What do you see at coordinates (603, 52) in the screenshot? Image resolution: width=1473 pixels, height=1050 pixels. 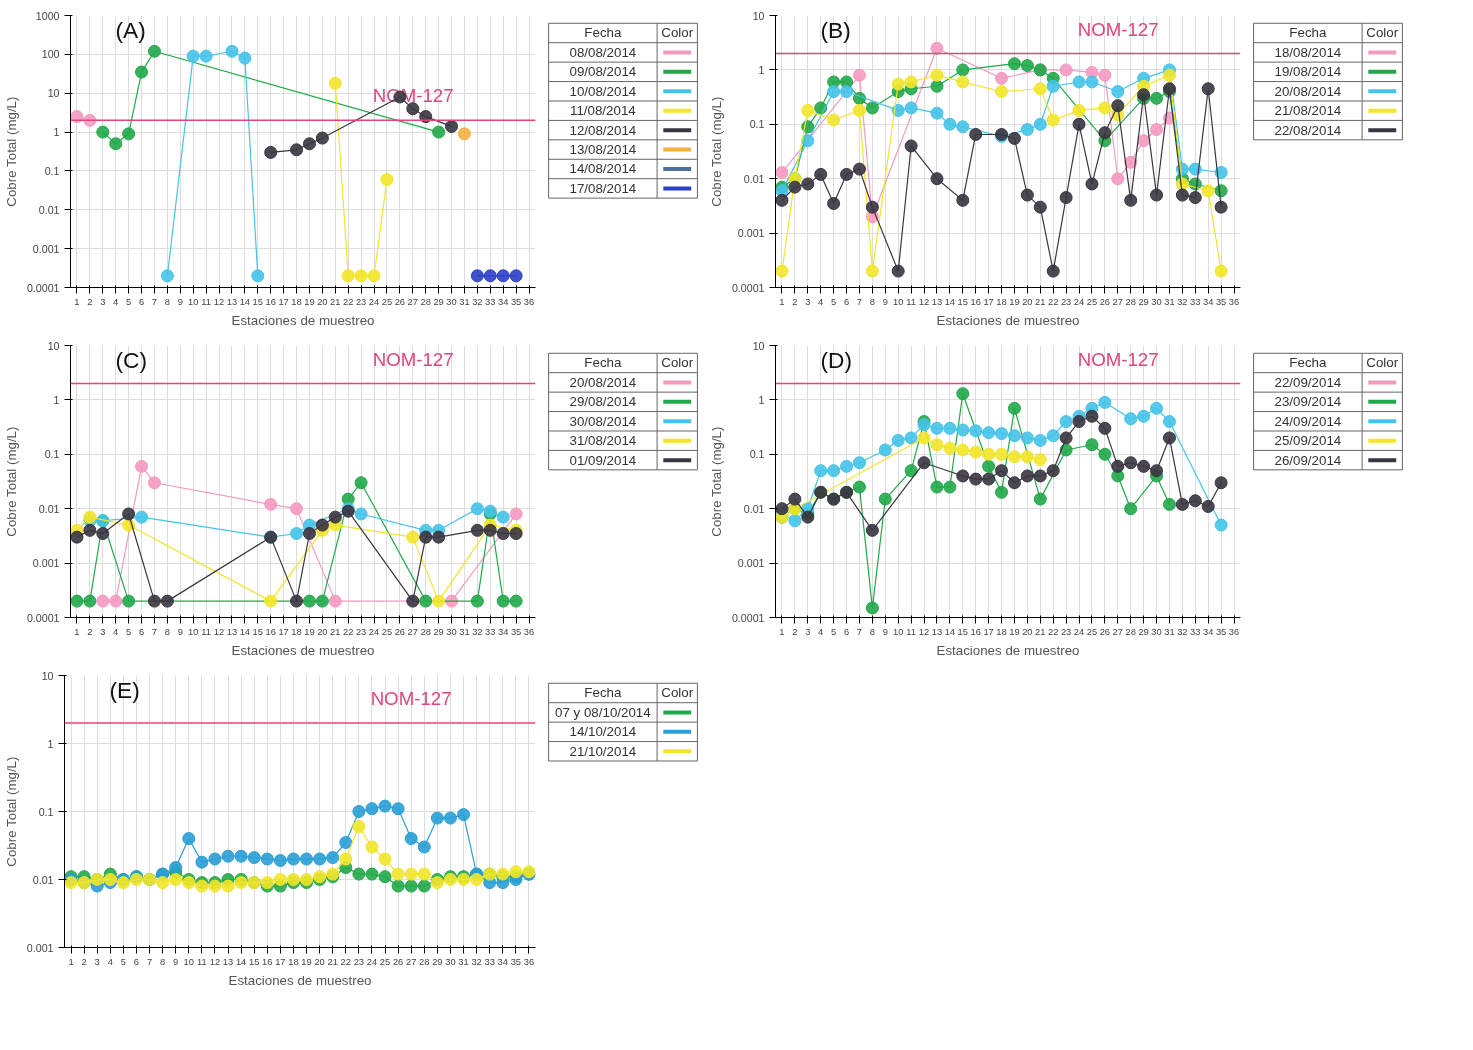 I see `legend-label: 08/08/2014` at bounding box center [603, 52].